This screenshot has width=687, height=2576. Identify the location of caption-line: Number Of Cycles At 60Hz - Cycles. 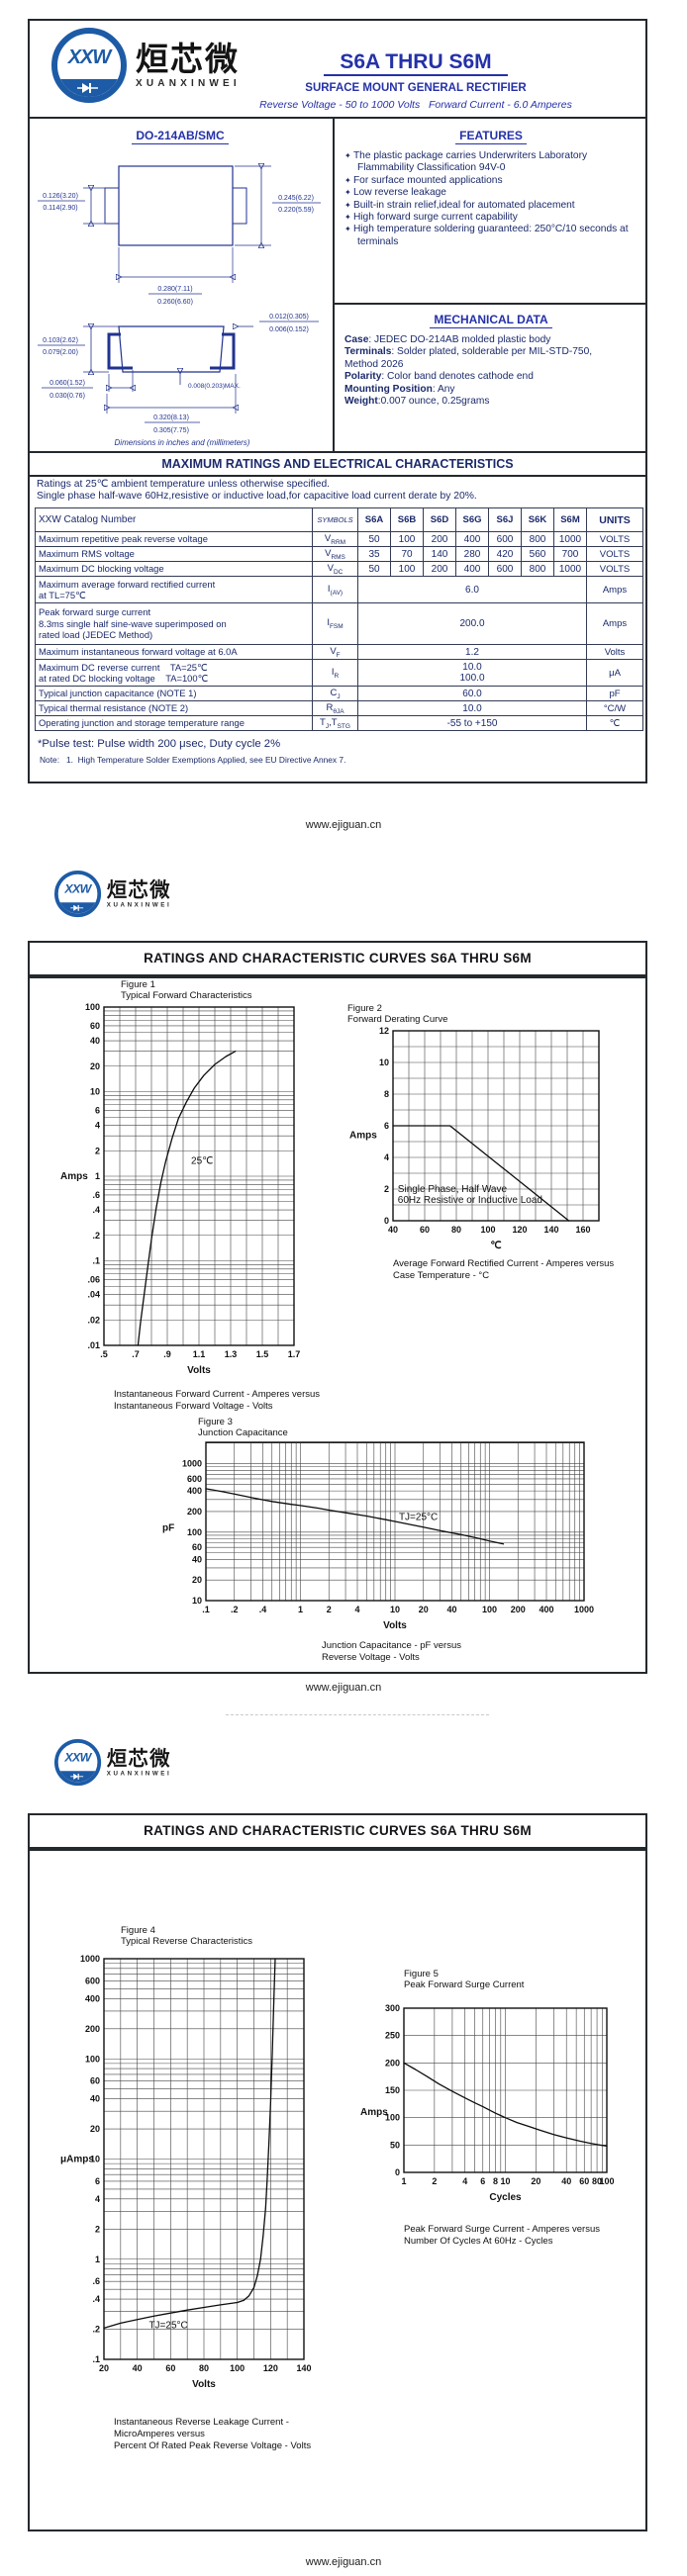
(478, 2241).